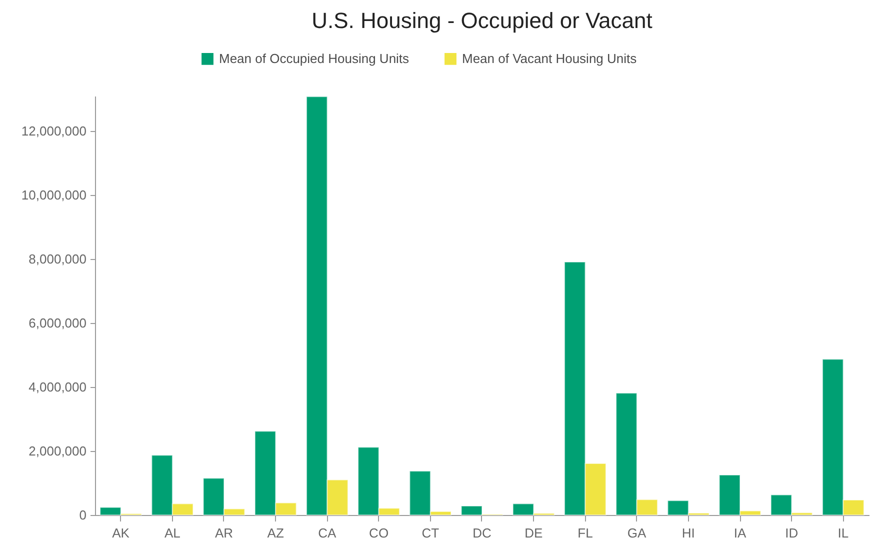 The width and height of the screenshot is (877, 551). I want to click on x-tick-label: FL, so click(585, 533).